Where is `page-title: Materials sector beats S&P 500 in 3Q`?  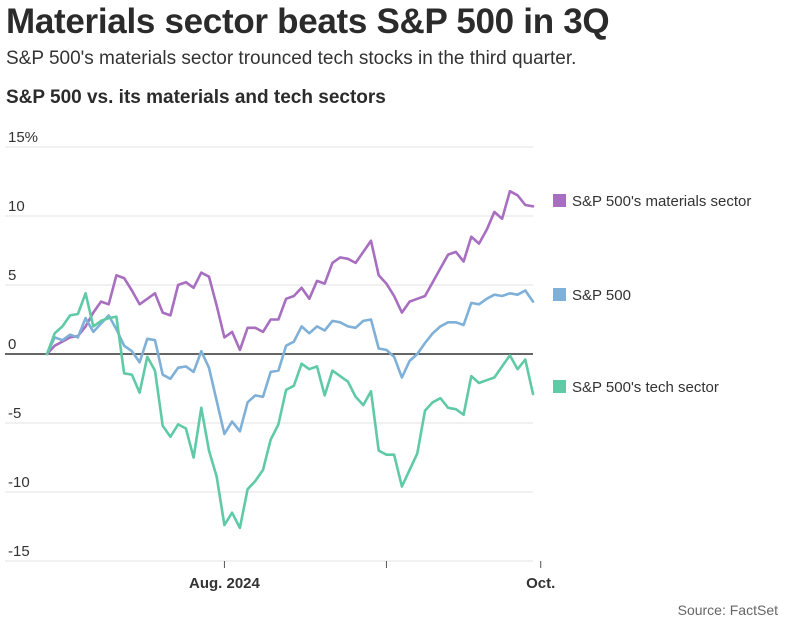
page-title: Materials sector beats S&P 500 in 3Q is located at coordinates (308, 21).